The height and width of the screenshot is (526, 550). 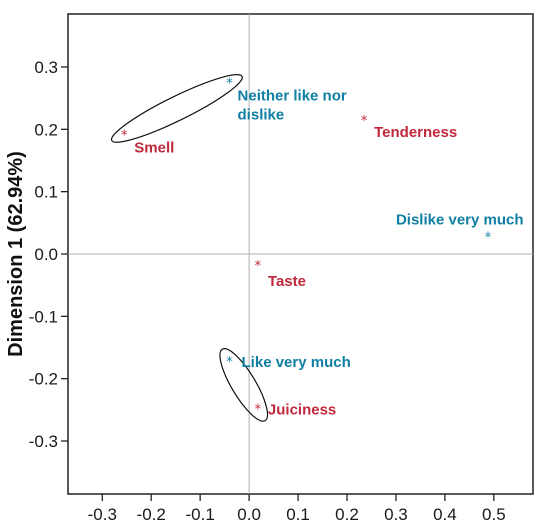 I want to click on point-marker-juiciness: *, so click(x=258, y=410).